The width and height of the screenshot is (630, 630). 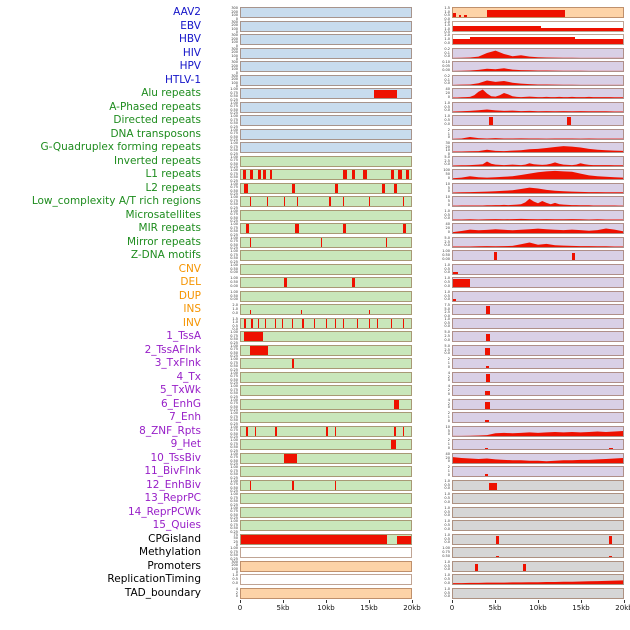 What do you see at coordinates (447, 345) in the screenshot?
I see `y-tick-label: 5.0` at bounding box center [447, 345].